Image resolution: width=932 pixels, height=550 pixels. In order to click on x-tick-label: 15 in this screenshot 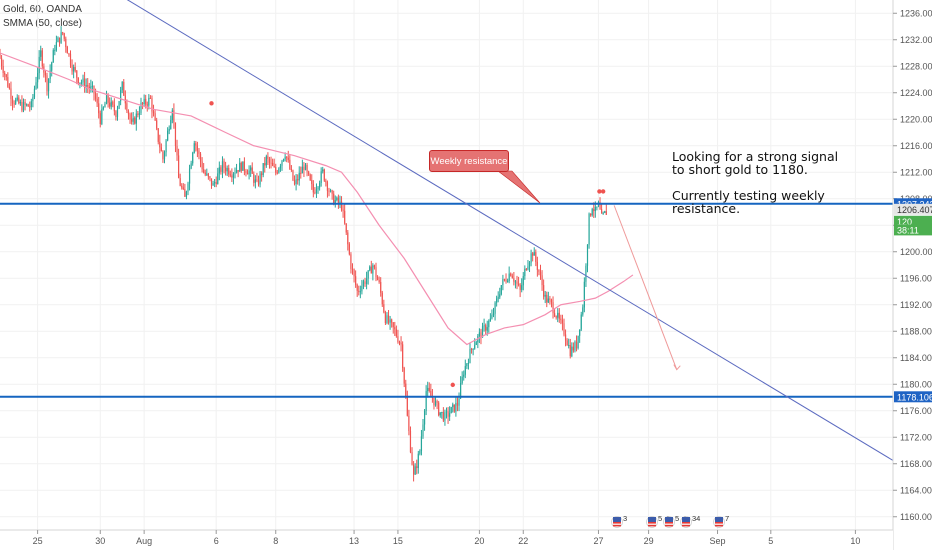, I will do `click(398, 541)`.